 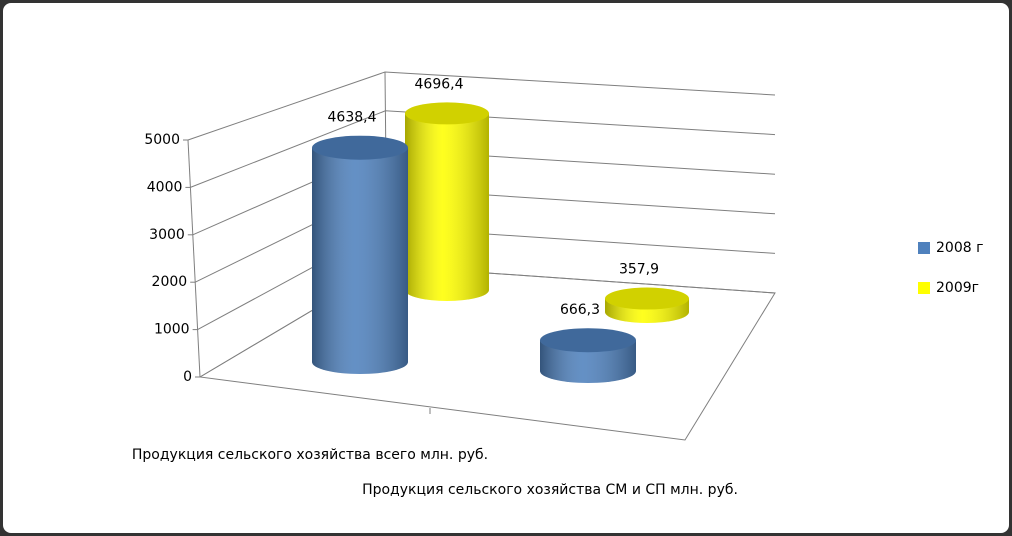 What do you see at coordinates (167, 235) in the screenshot?
I see `y-tick-label: 3000` at bounding box center [167, 235].